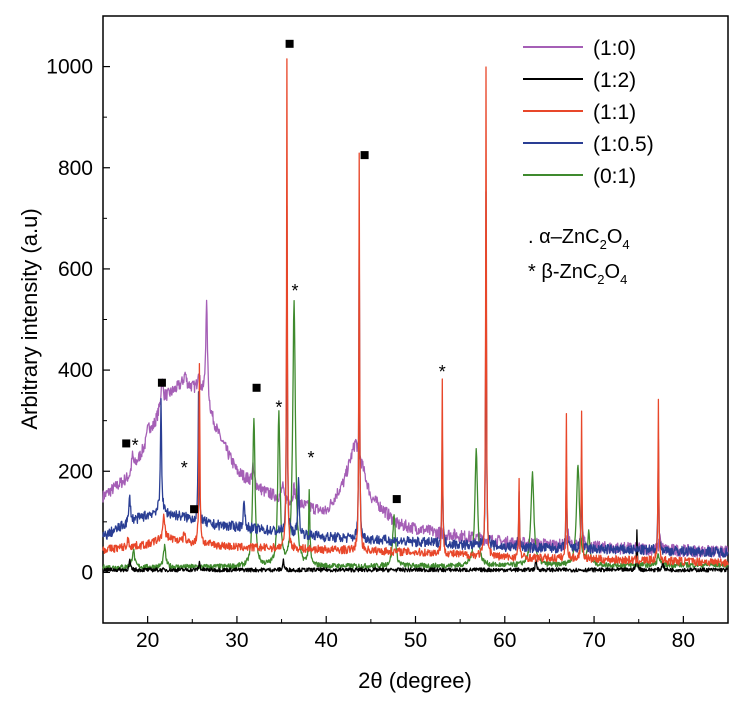 Image resolution: width=744 pixels, height=727 pixels. I want to click on y-tick-label: 0, so click(87, 572).